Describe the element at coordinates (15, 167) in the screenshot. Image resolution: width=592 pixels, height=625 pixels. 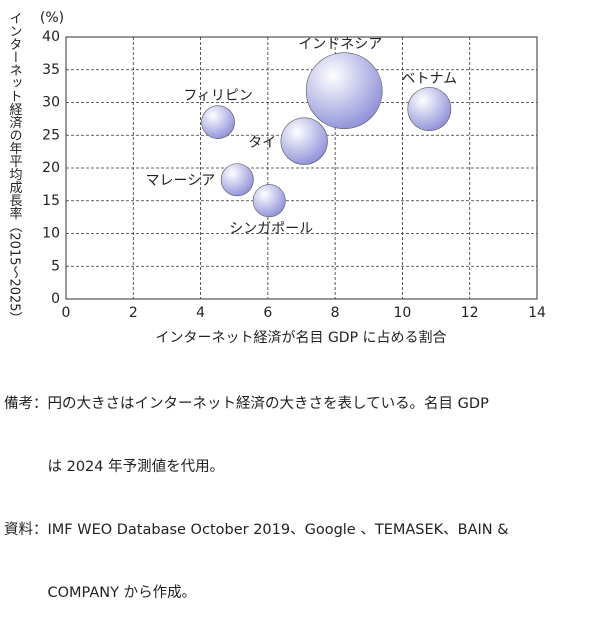
I see `y-axis-label: インターネット経済の年平均成長率（2015～2025）` at that location.